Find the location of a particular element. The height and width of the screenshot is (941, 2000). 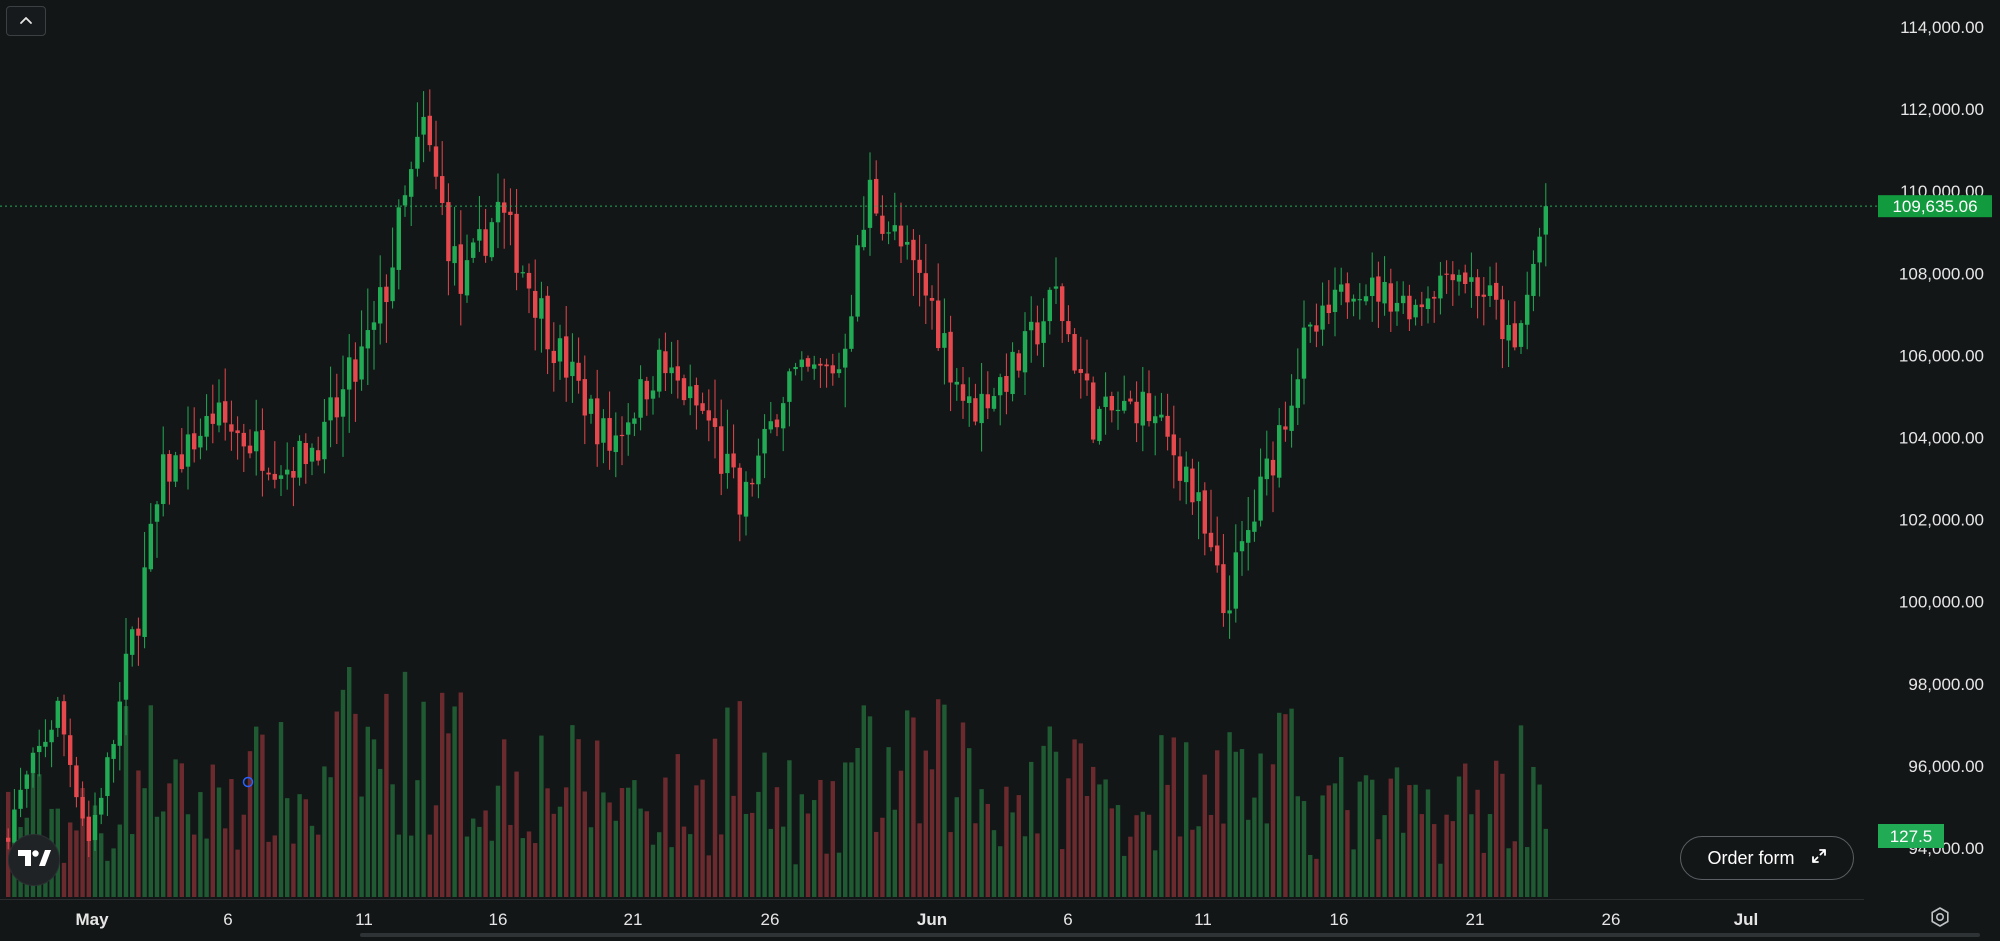

tradingview-logo is located at coordinates (34, 860).